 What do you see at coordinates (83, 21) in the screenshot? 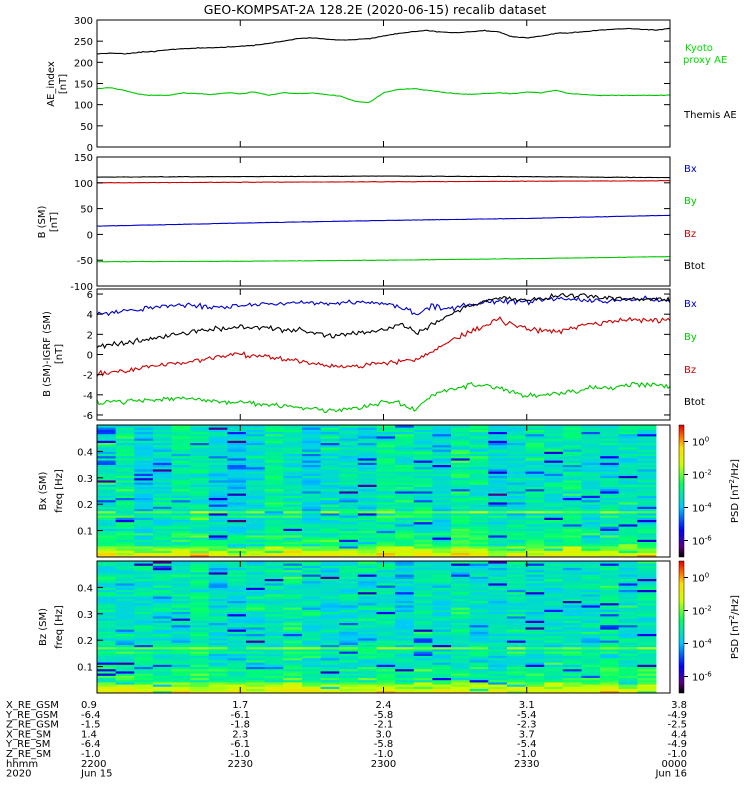
I see `y-tick-label: 300` at bounding box center [83, 21].